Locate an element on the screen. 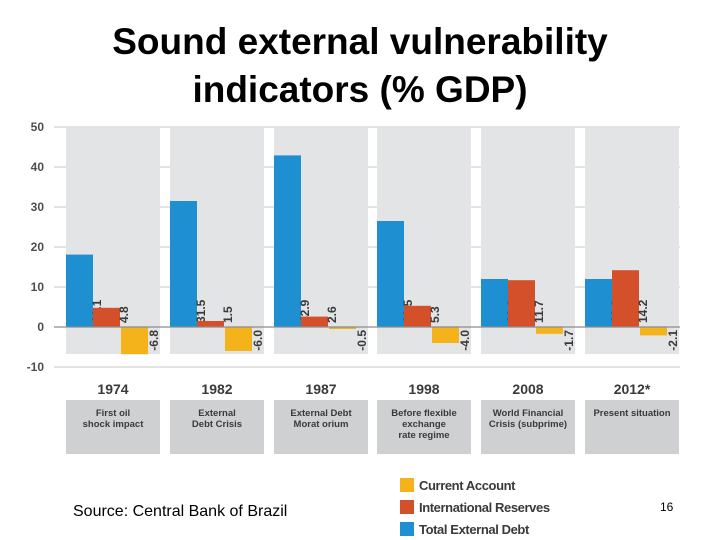 This screenshot has height=540, width=720. source-note: Source: Central Bank of Brazil is located at coordinates (180, 511).